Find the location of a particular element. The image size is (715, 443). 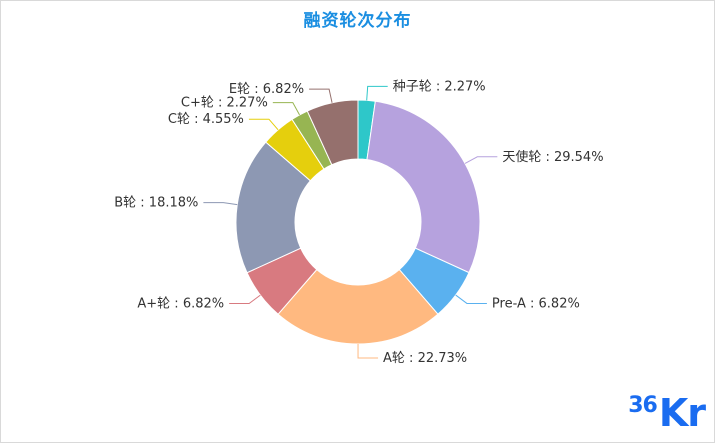

leader-line-c is located at coordinates (263, 124).